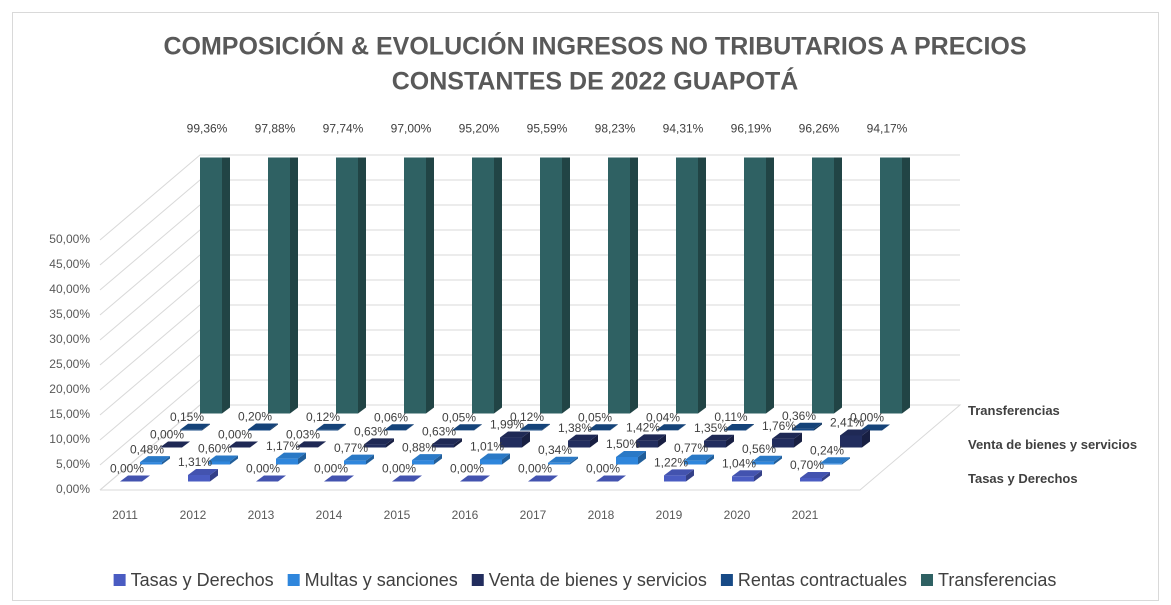 The height and width of the screenshot is (605, 1171). Describe the element at coordinates (73, 489) in the screenshot. I see `y-tick-label: 0,00%` at that location.